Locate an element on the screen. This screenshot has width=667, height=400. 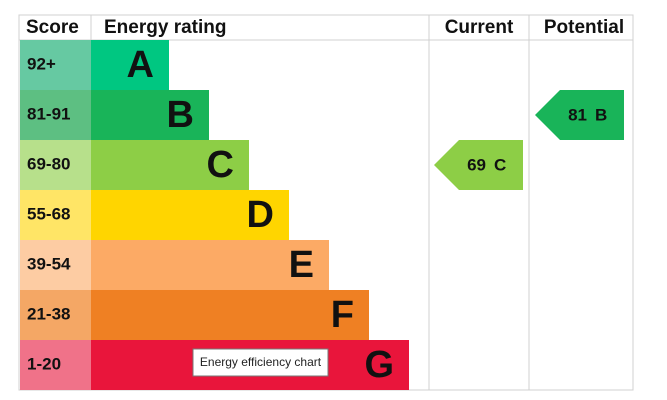
score-label: 21-38 is located at coordinates (48, 313).